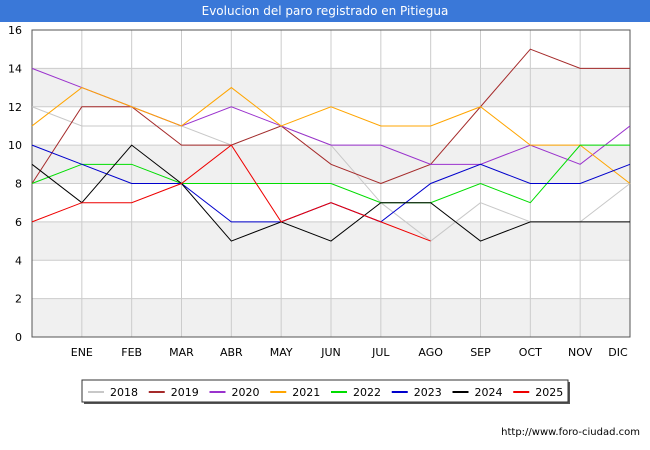 This screenshot has width=650, height=450. Describe the element at coordinates (246, 392) in the screenshot. I see `legend-label-2020: 2020` at that location.